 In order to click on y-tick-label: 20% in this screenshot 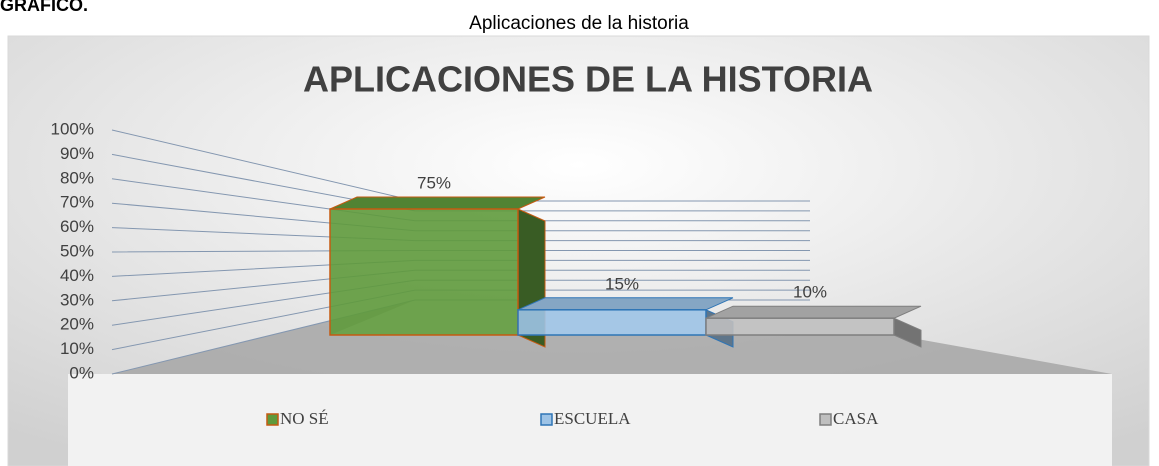, I will do `click(77, 324)`.